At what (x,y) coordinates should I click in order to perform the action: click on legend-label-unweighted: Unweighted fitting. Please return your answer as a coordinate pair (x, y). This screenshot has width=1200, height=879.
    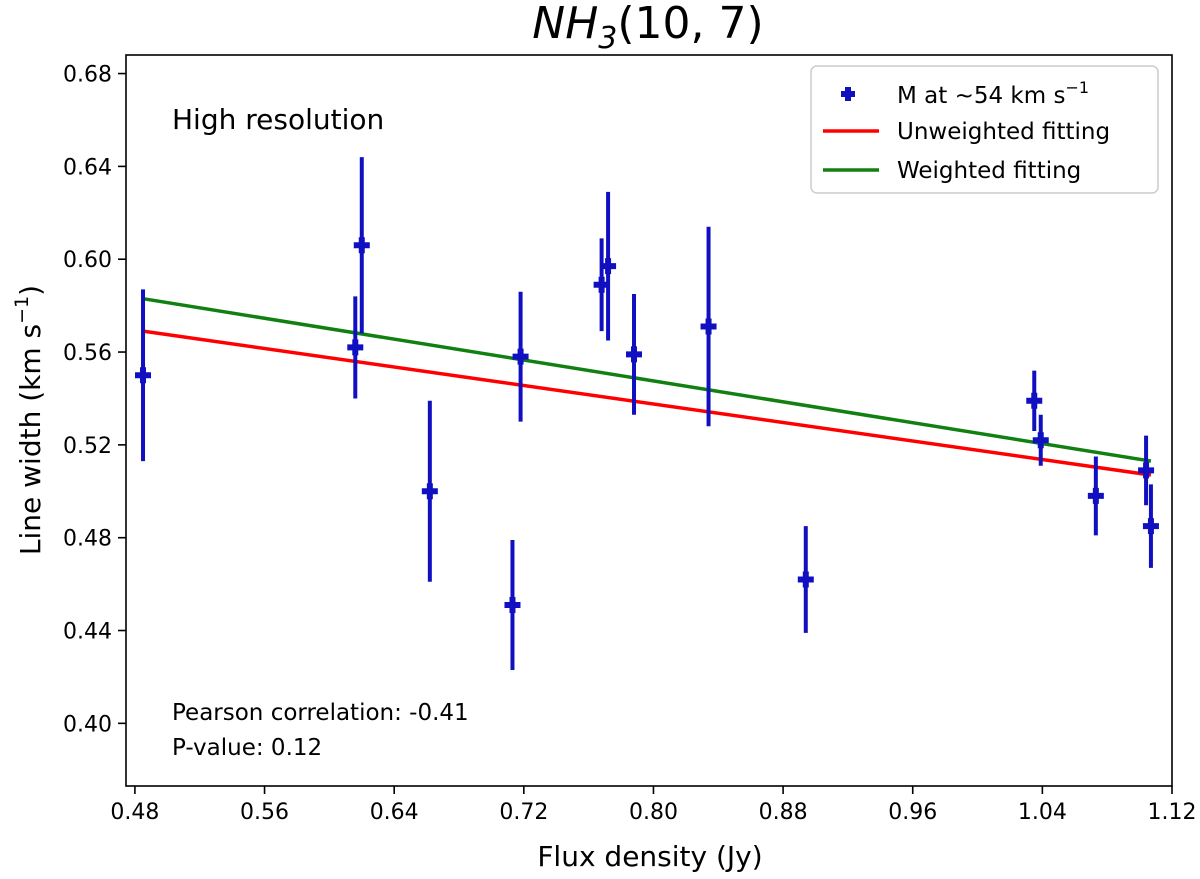
    Looking at the image, I should click on (1003, 132).